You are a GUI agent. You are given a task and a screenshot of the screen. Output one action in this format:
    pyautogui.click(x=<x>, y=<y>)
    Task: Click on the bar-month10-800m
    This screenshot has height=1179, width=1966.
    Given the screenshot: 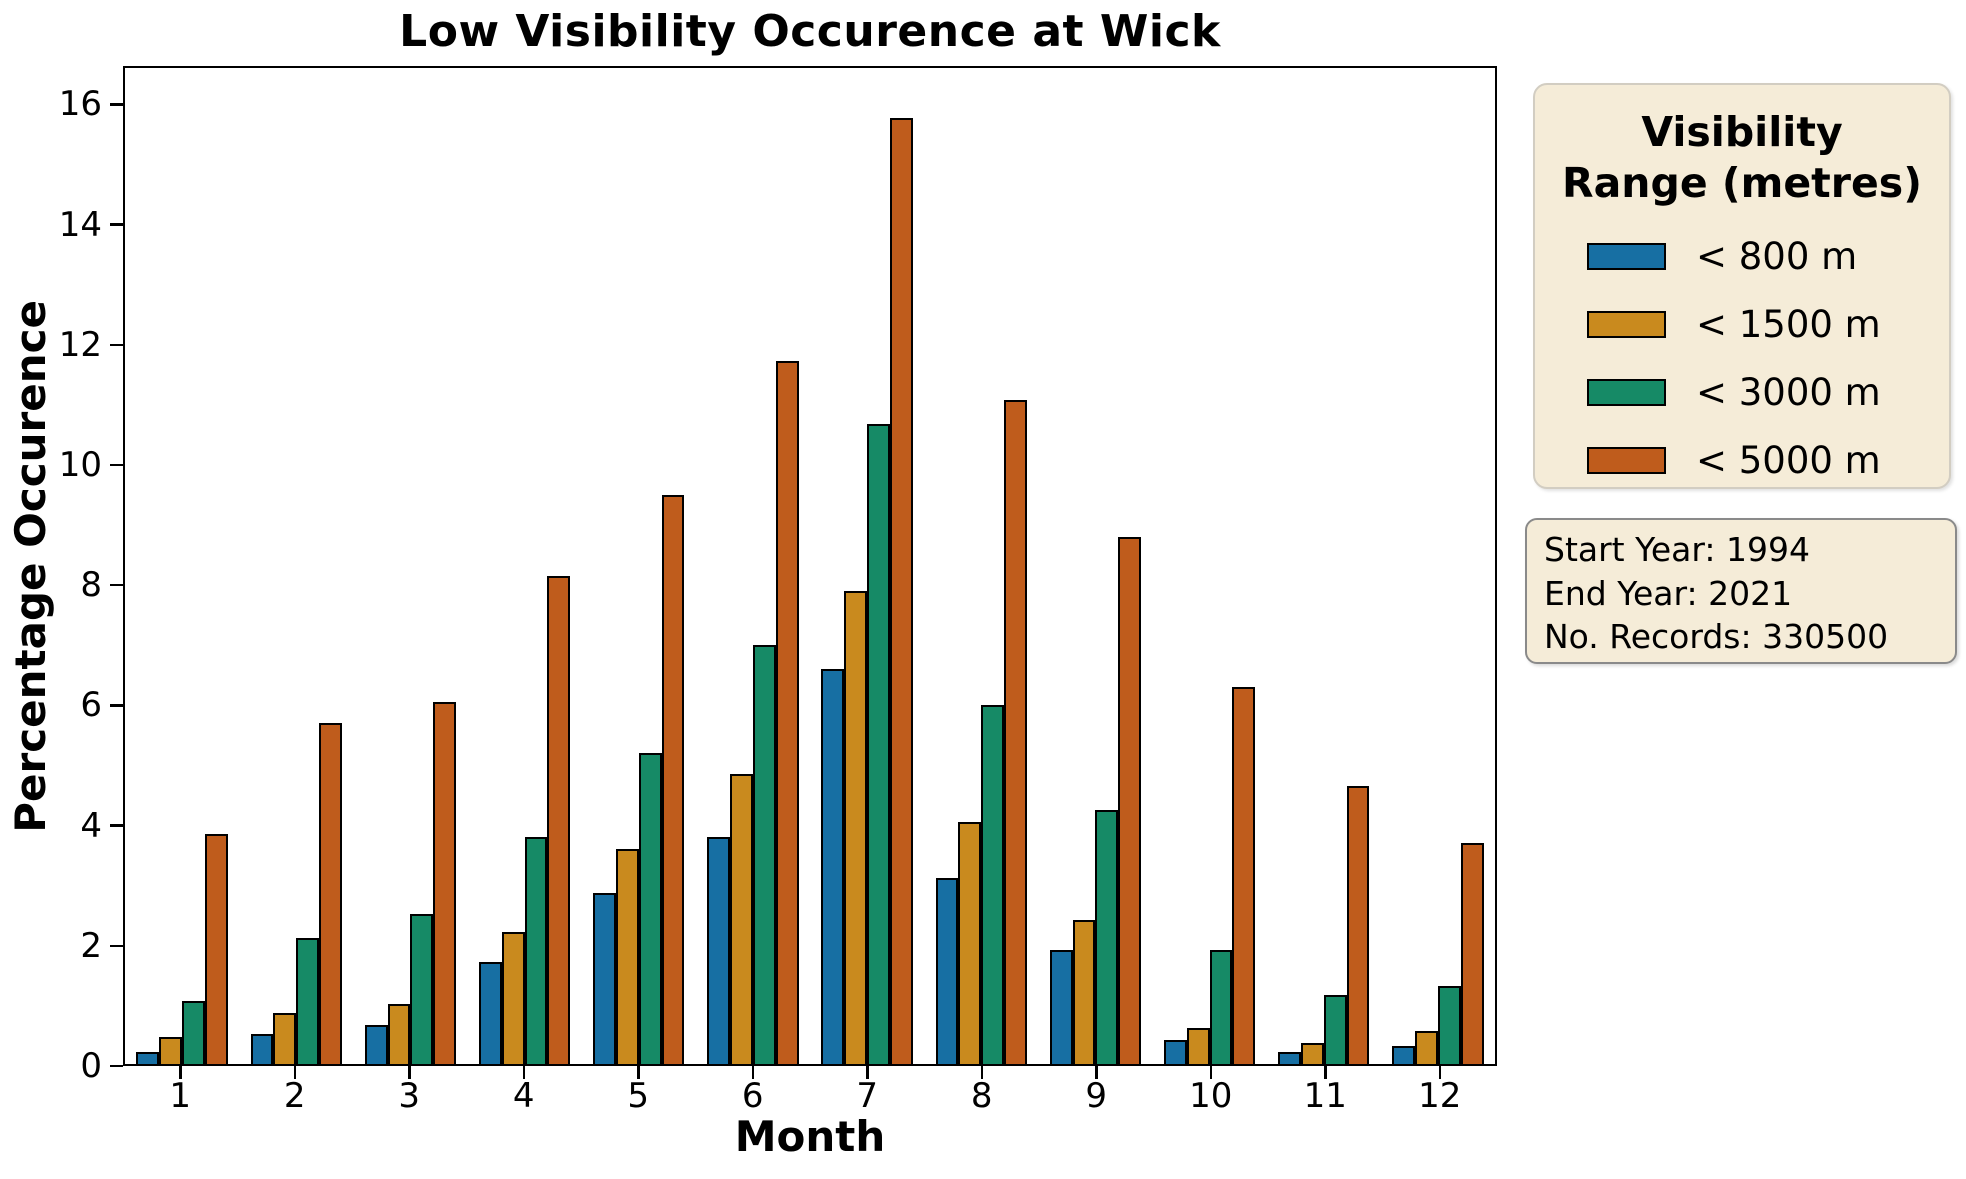 What is the action you would take?
    pyautogui.click(x=1175, y=1052)
    